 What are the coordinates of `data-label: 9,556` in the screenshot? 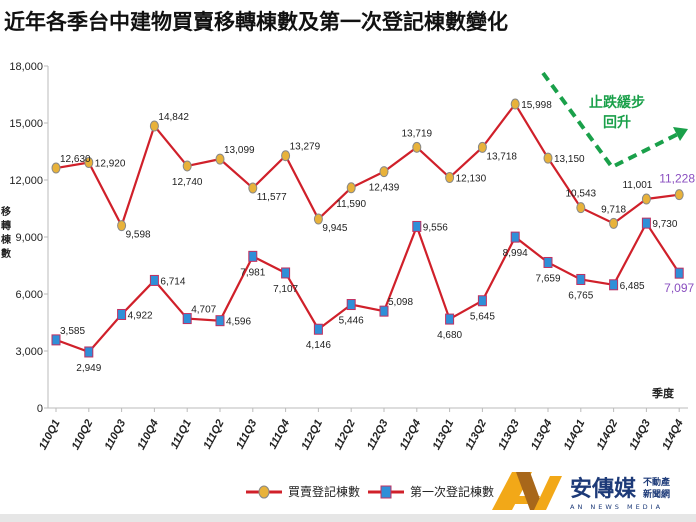 It's located at (435, 227).